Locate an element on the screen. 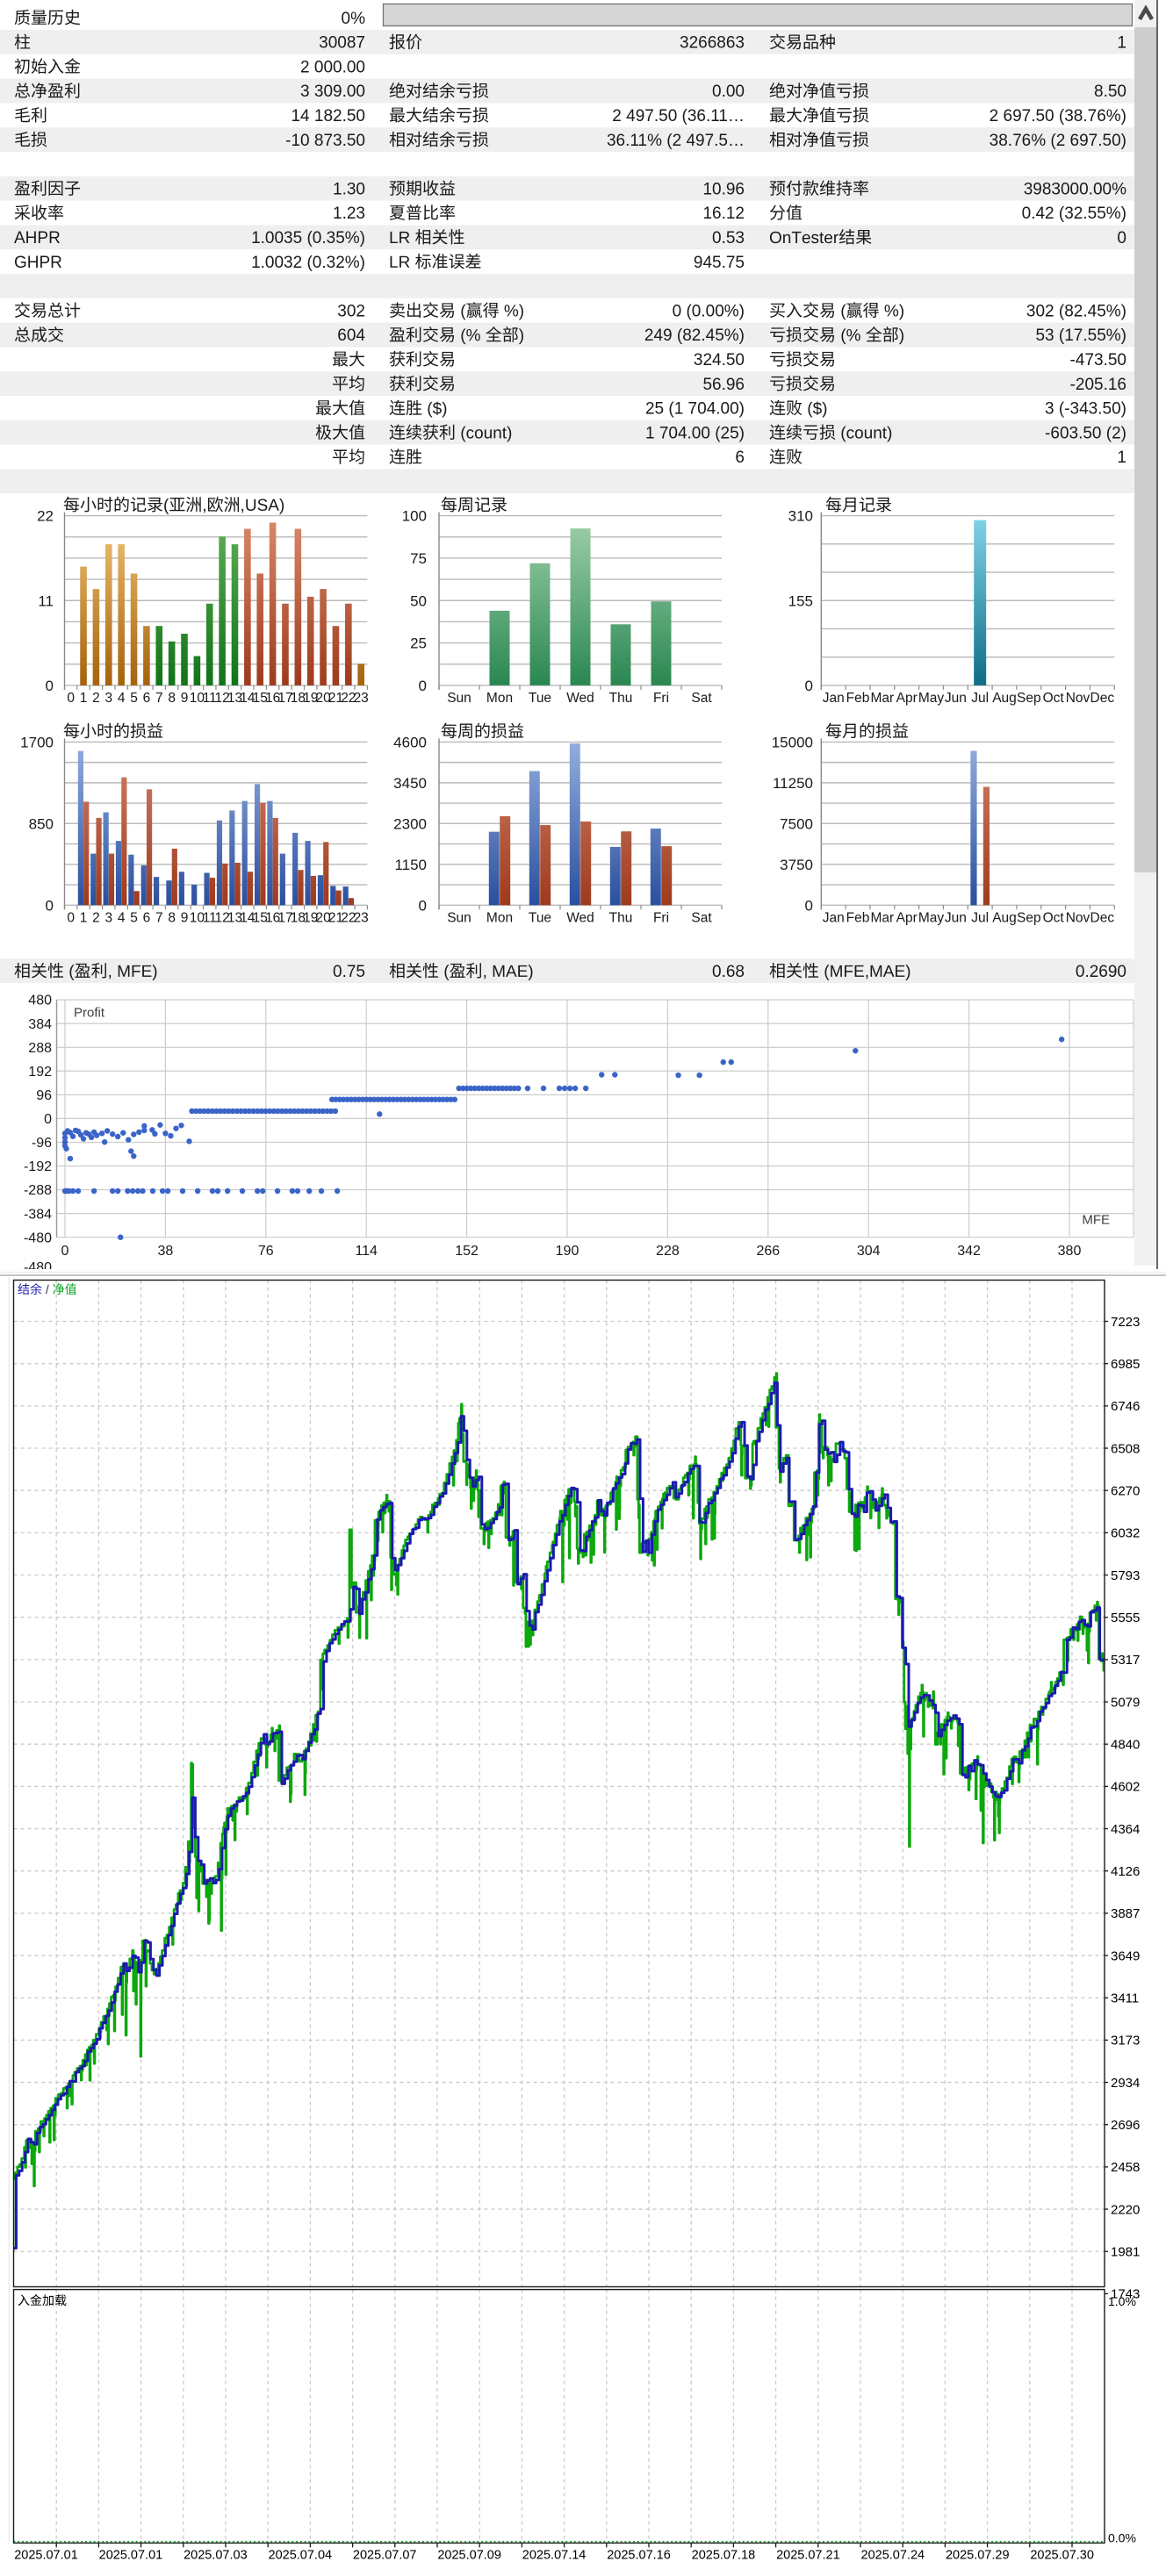 The height and width of the screenshot is (2576, 1166). svg-text: -480 is located at coordinates (38, 1238).